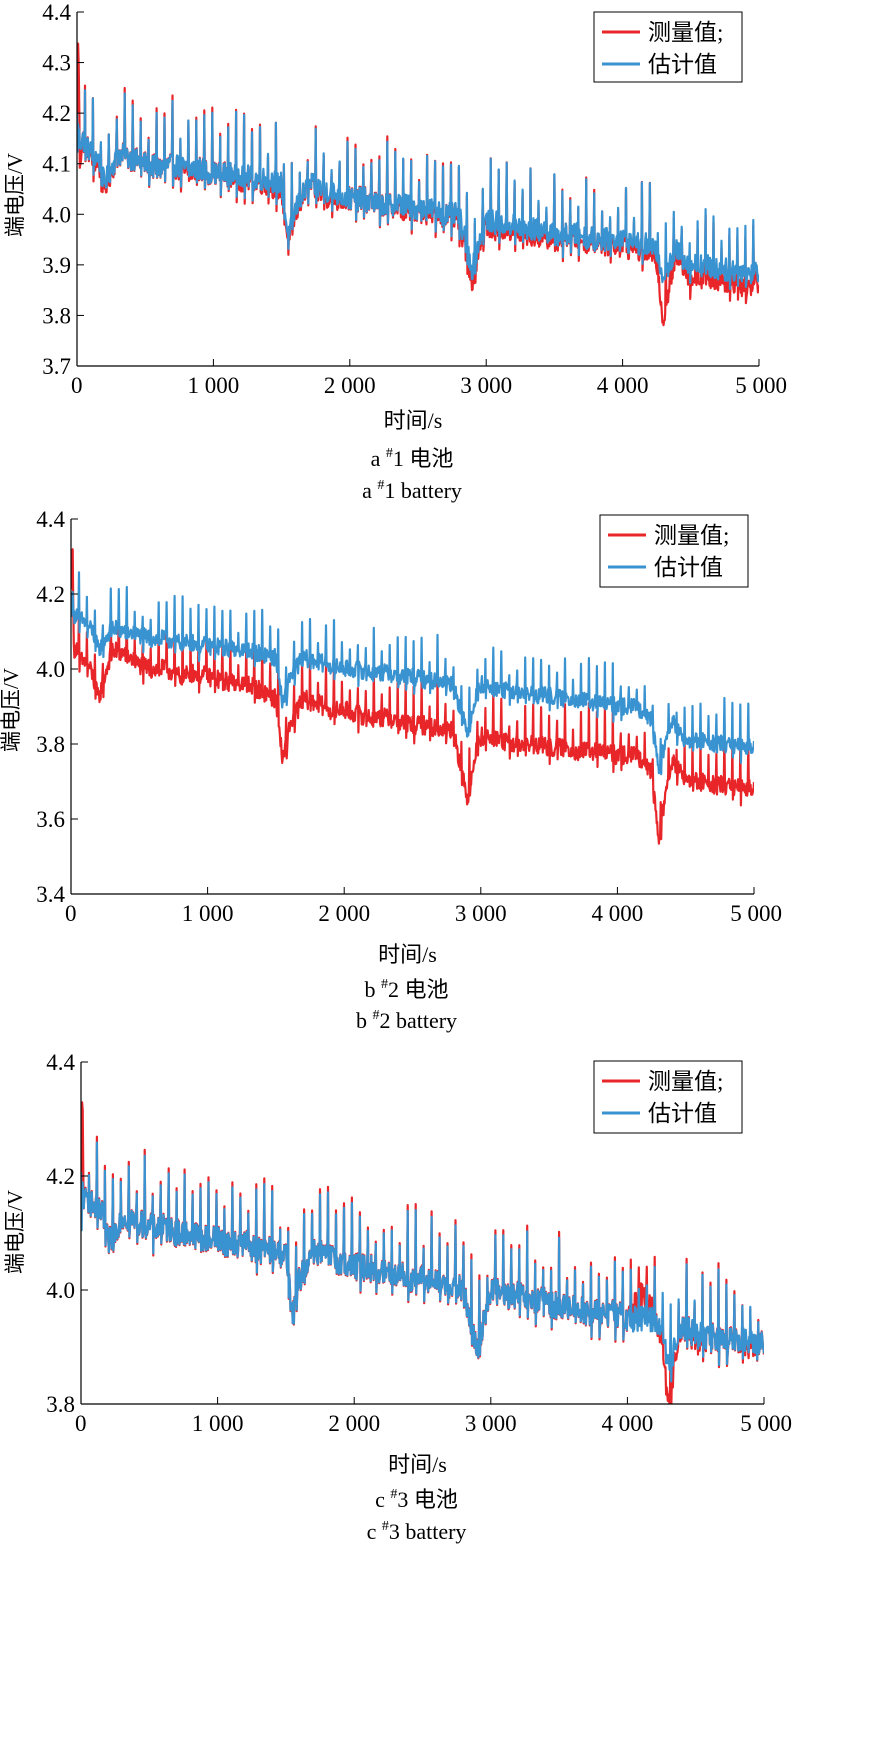 This screenshot has height=1755, width=889. What do you see at coordinates (56, 164) in the screenshot?
I see `y-tick-label: 4.1` at bounding box center [56, 164].